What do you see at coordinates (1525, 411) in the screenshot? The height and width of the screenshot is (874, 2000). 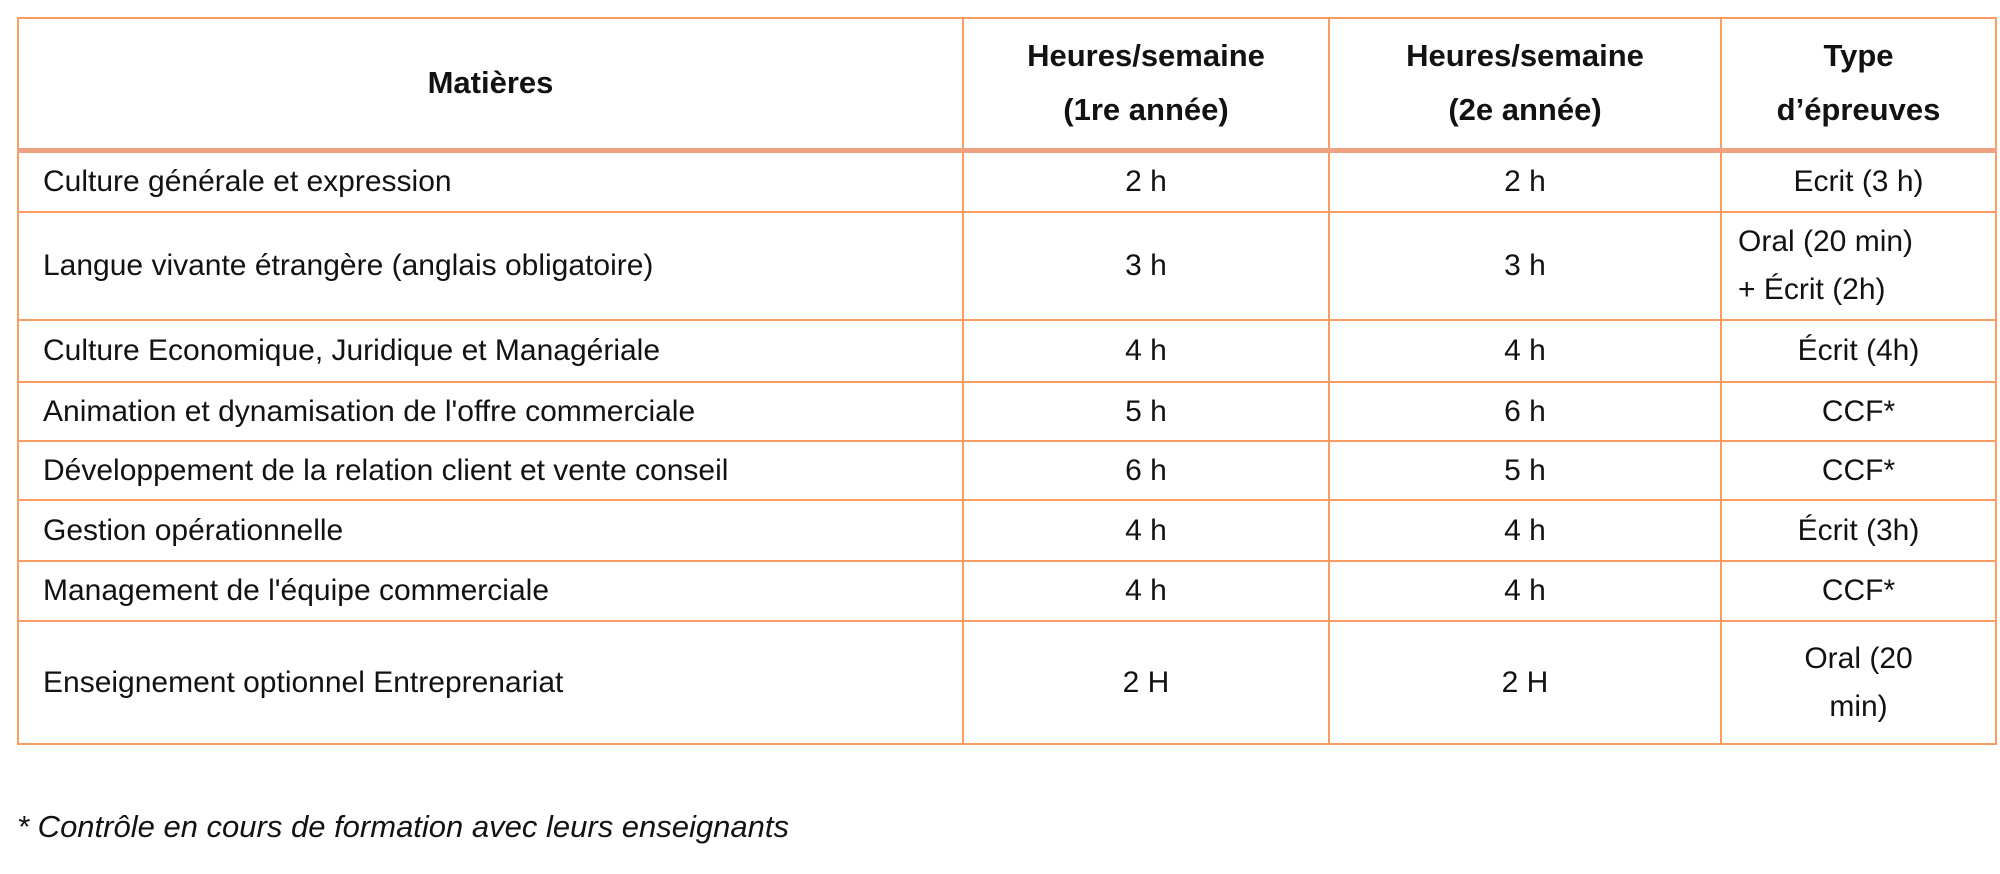 I see `hours-year2-cell: 6 h` at bounding box center [1525, 411].